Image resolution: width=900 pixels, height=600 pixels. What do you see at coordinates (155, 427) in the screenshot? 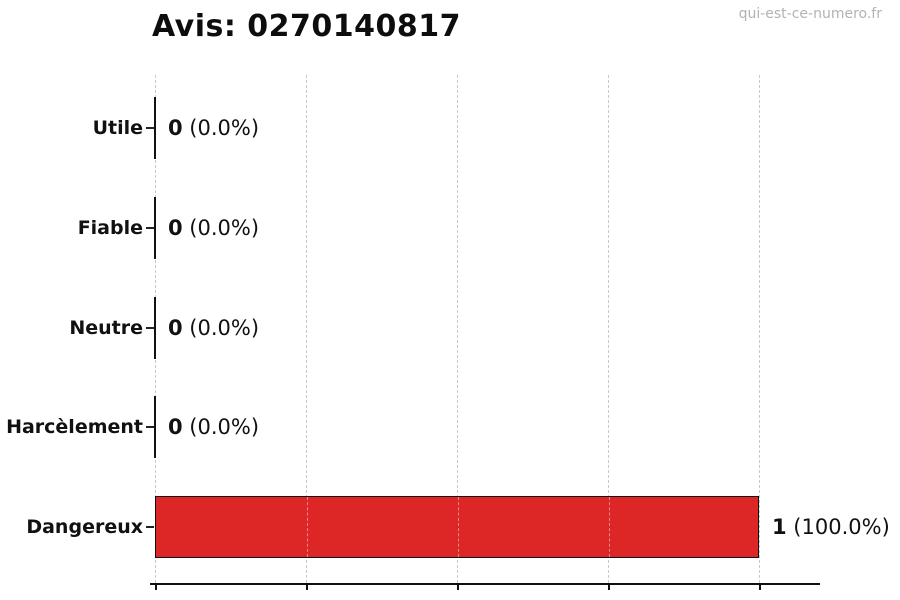
I see `zero-bar-harcèlement` at bounding box center [155, 427].